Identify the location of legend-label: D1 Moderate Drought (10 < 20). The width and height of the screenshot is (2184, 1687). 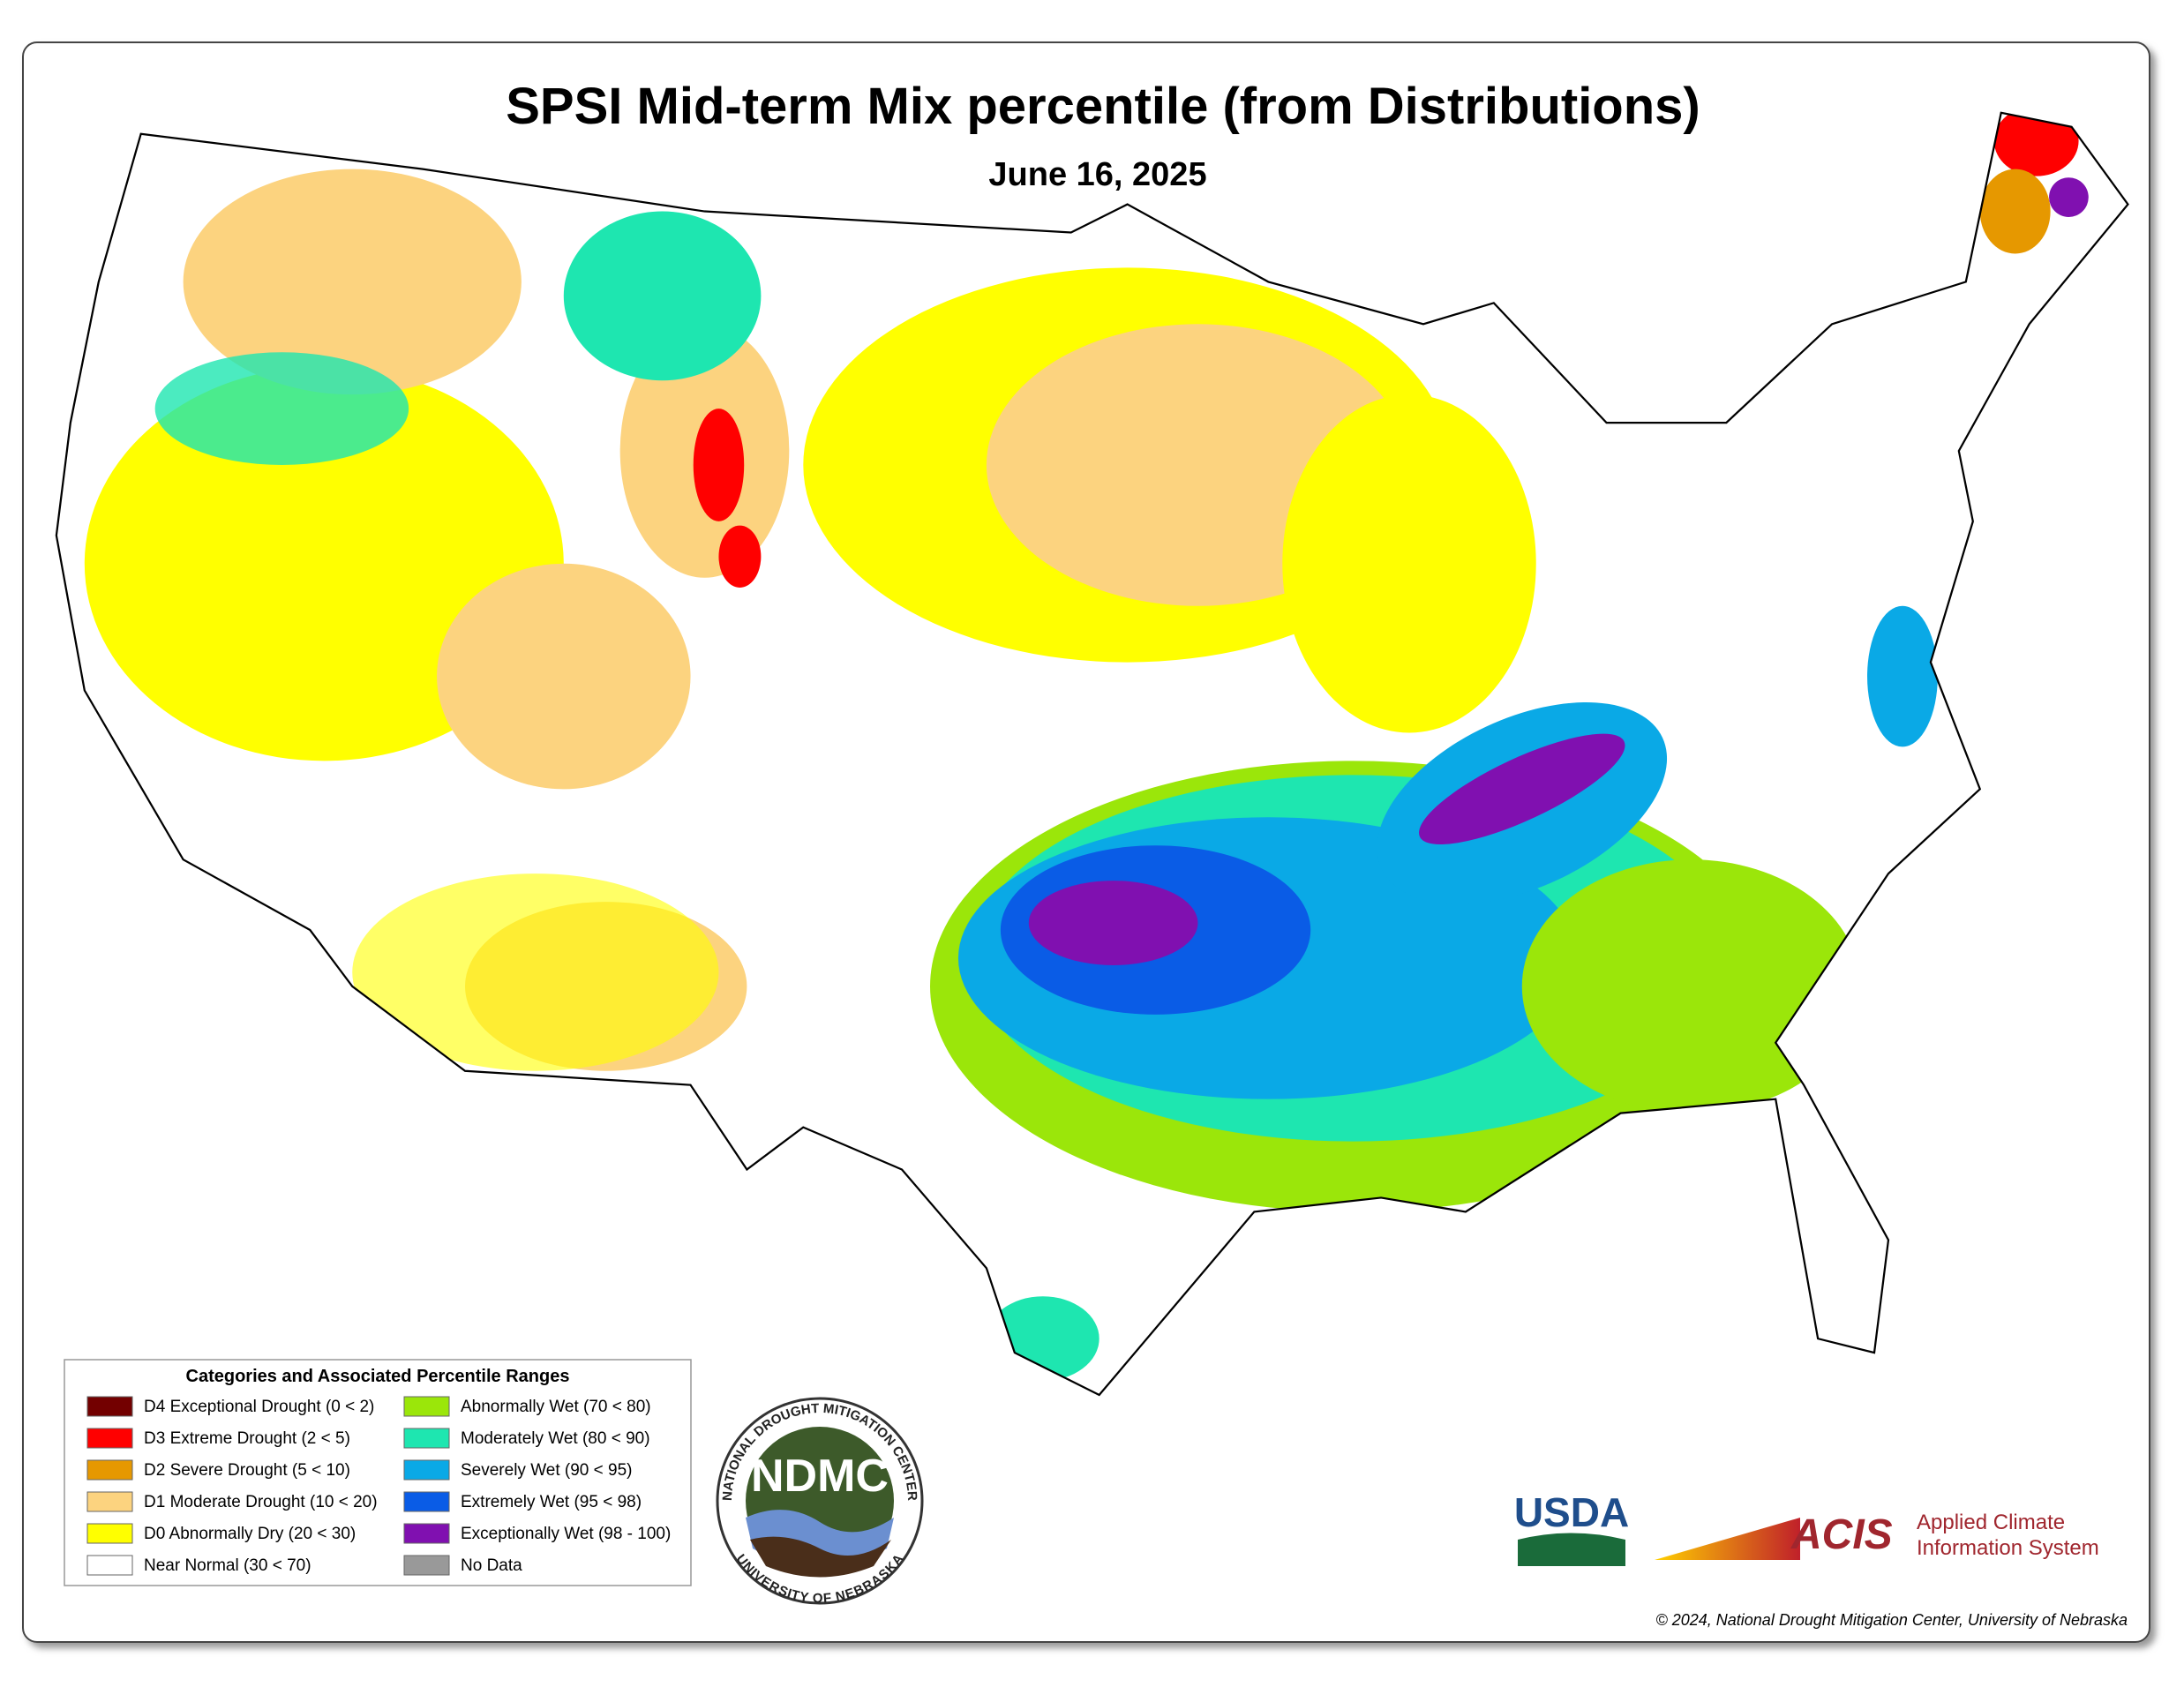
(261, 1502).